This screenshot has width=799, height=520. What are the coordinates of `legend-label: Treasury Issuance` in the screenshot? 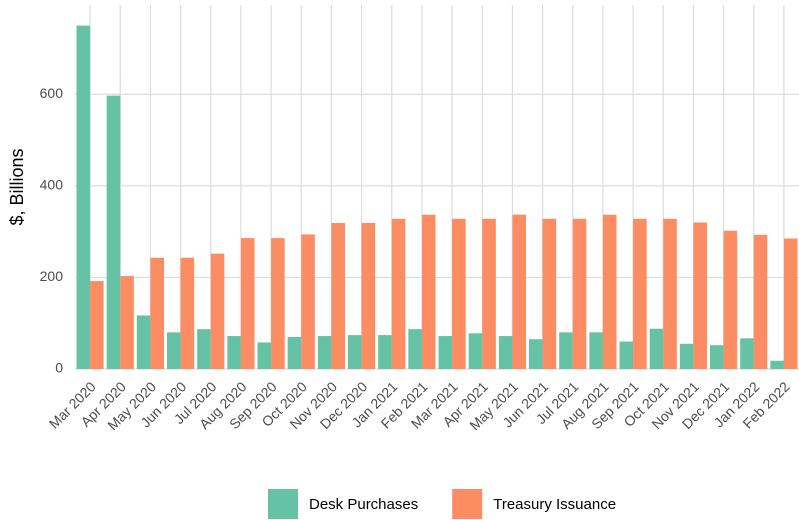 It's located at (554, 504).